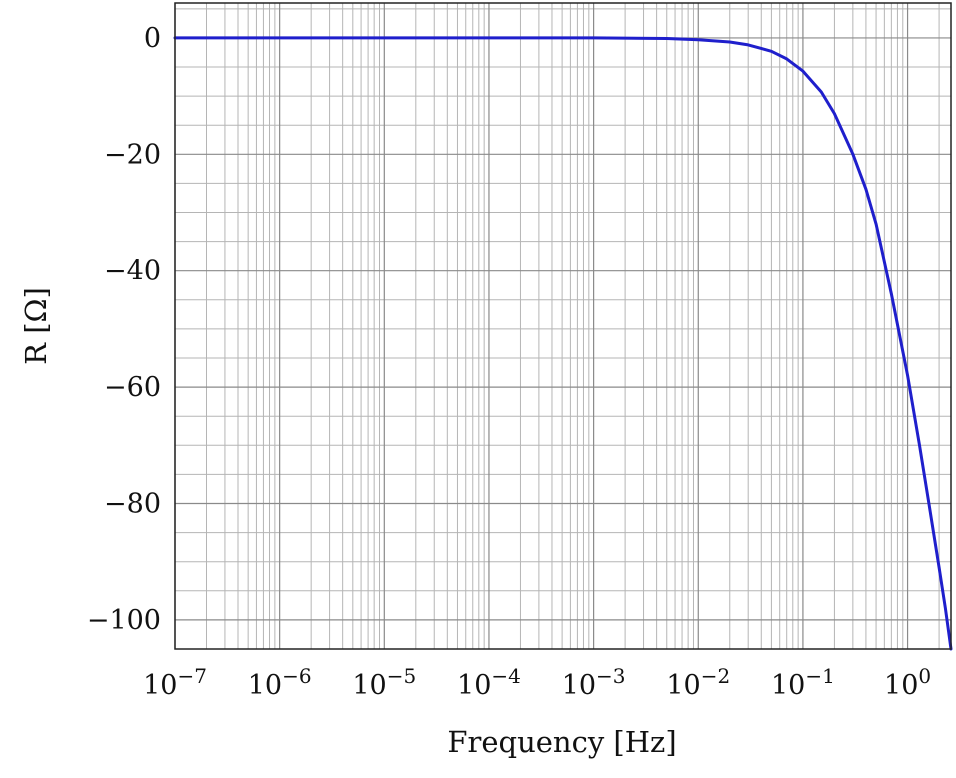 The image size is (956, 778). Describe the element at coordinates (489, 682) in the screenshot. I see `x-tick-label: 10⁻⁴` at that location.